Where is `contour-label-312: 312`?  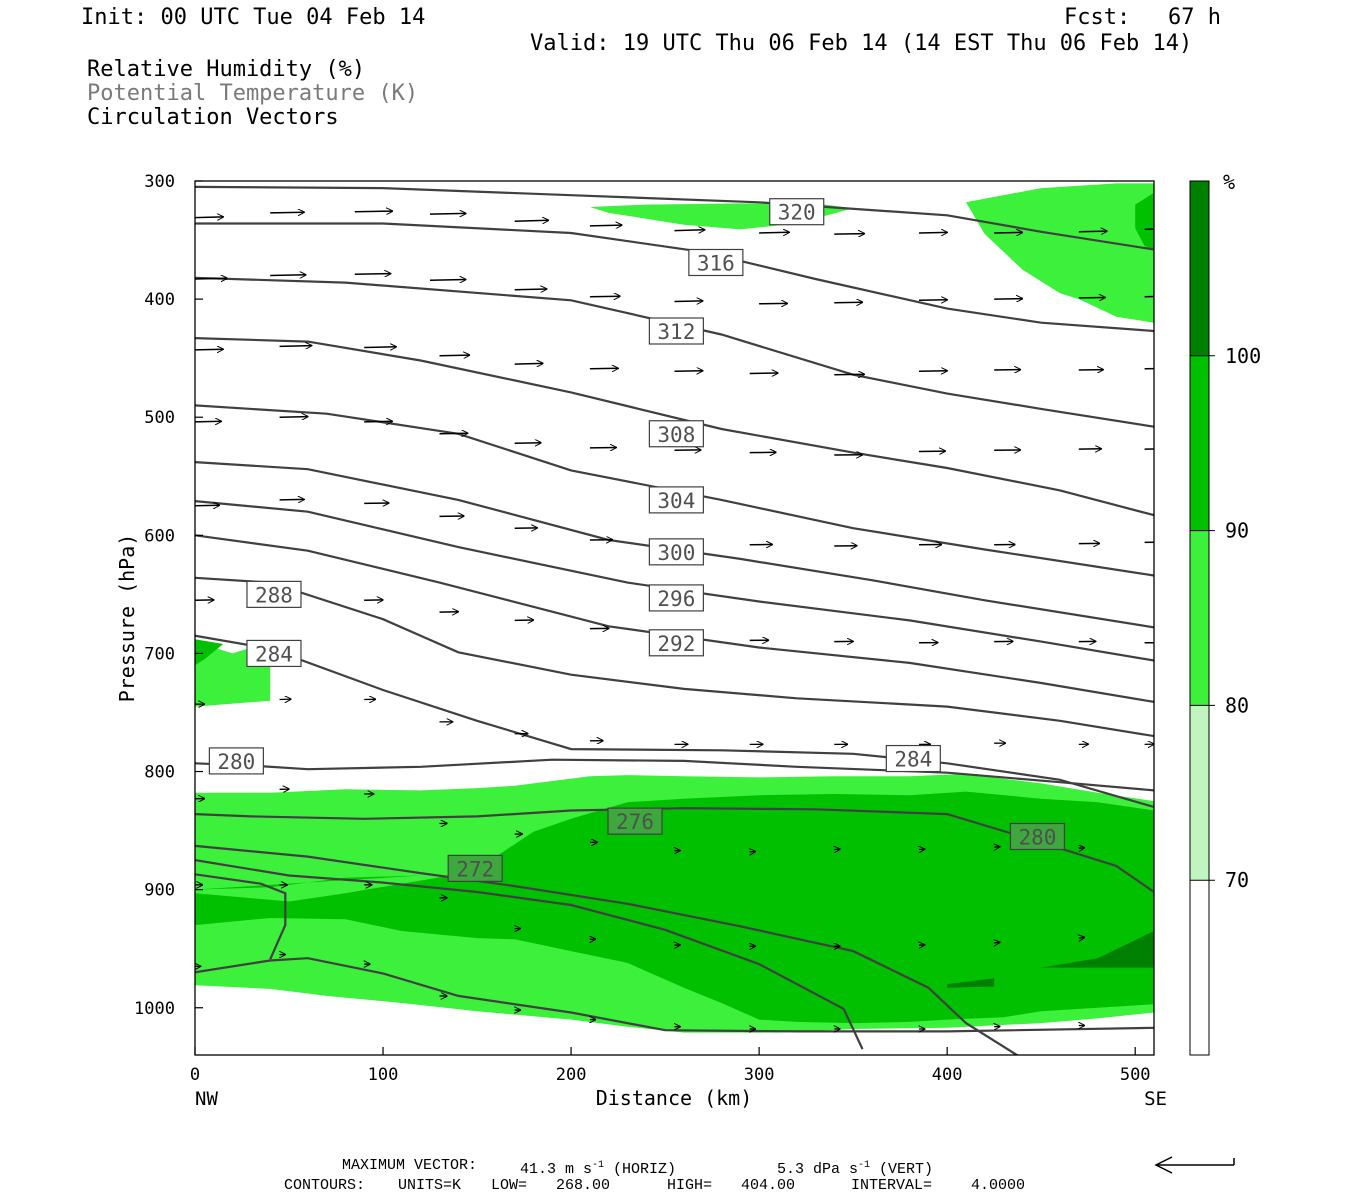 contour-label-312: 312 is located at coordinates (676, 332).